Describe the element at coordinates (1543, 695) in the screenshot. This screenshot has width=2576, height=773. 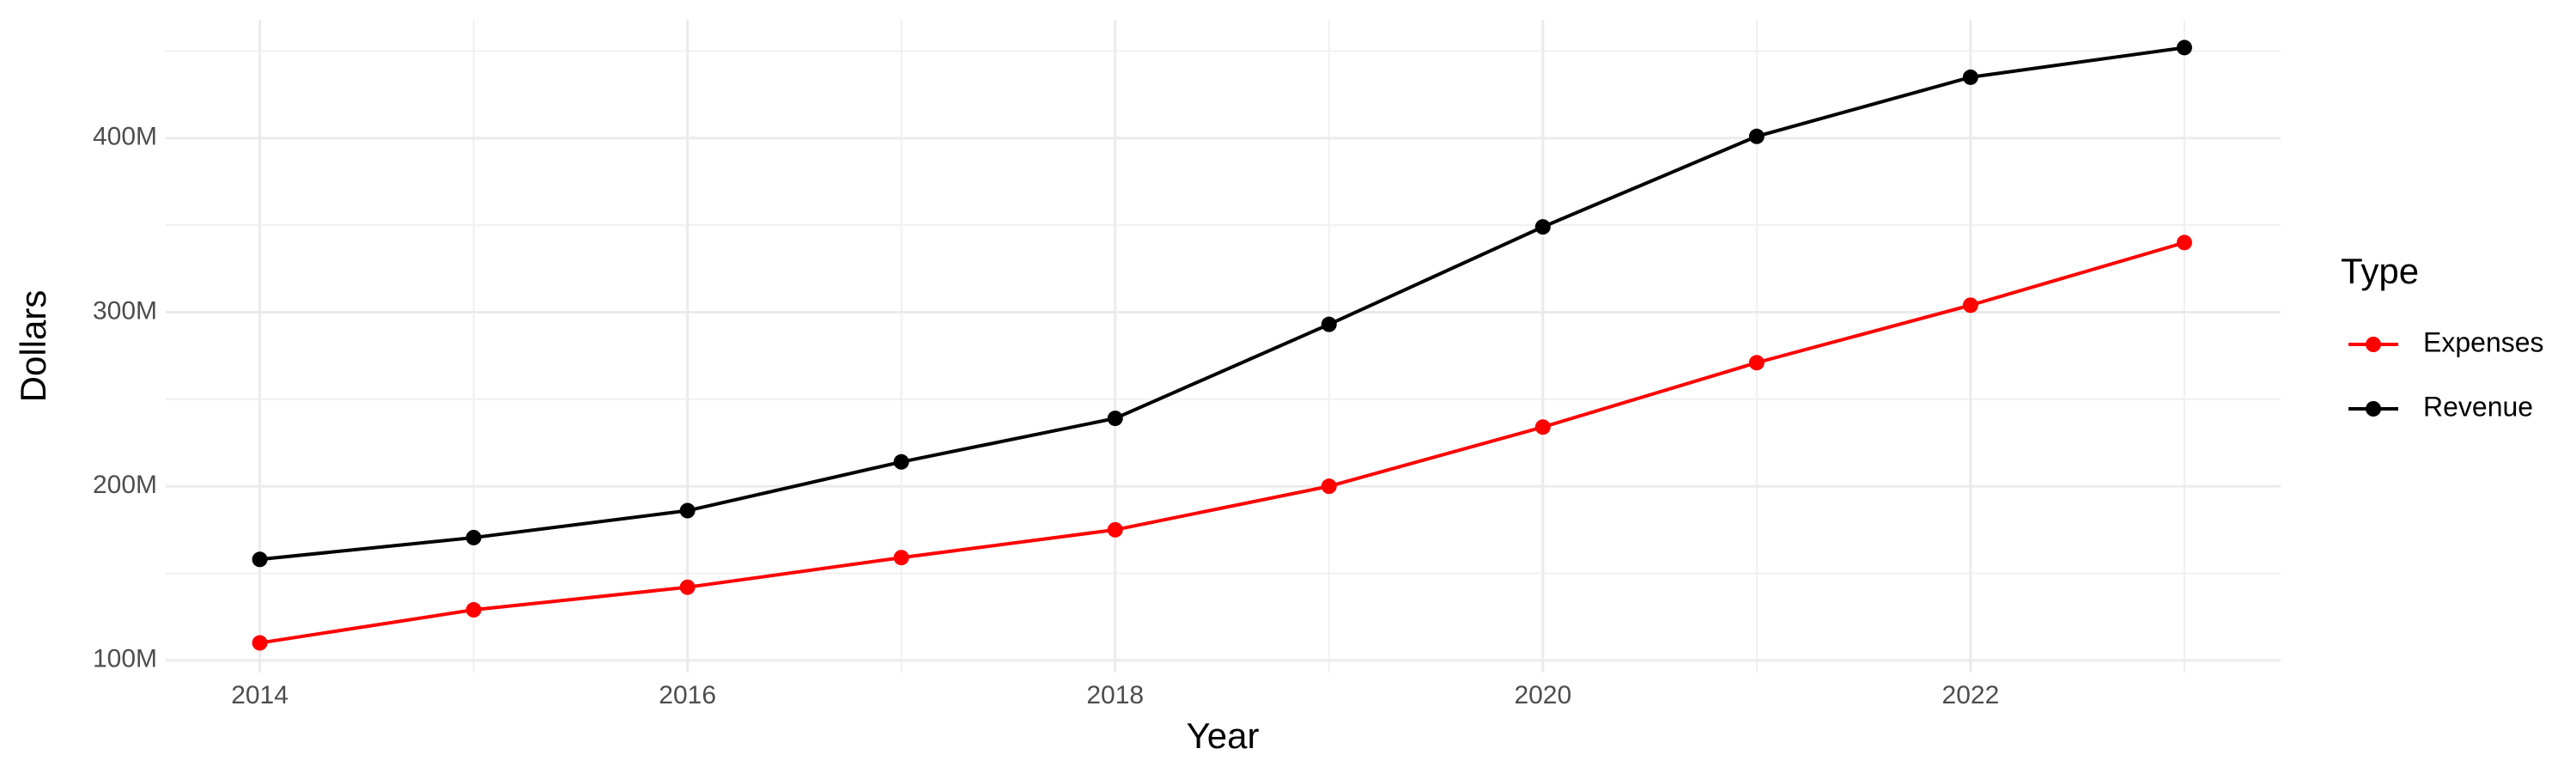
I see `x-tick-label: 2020` at that location.